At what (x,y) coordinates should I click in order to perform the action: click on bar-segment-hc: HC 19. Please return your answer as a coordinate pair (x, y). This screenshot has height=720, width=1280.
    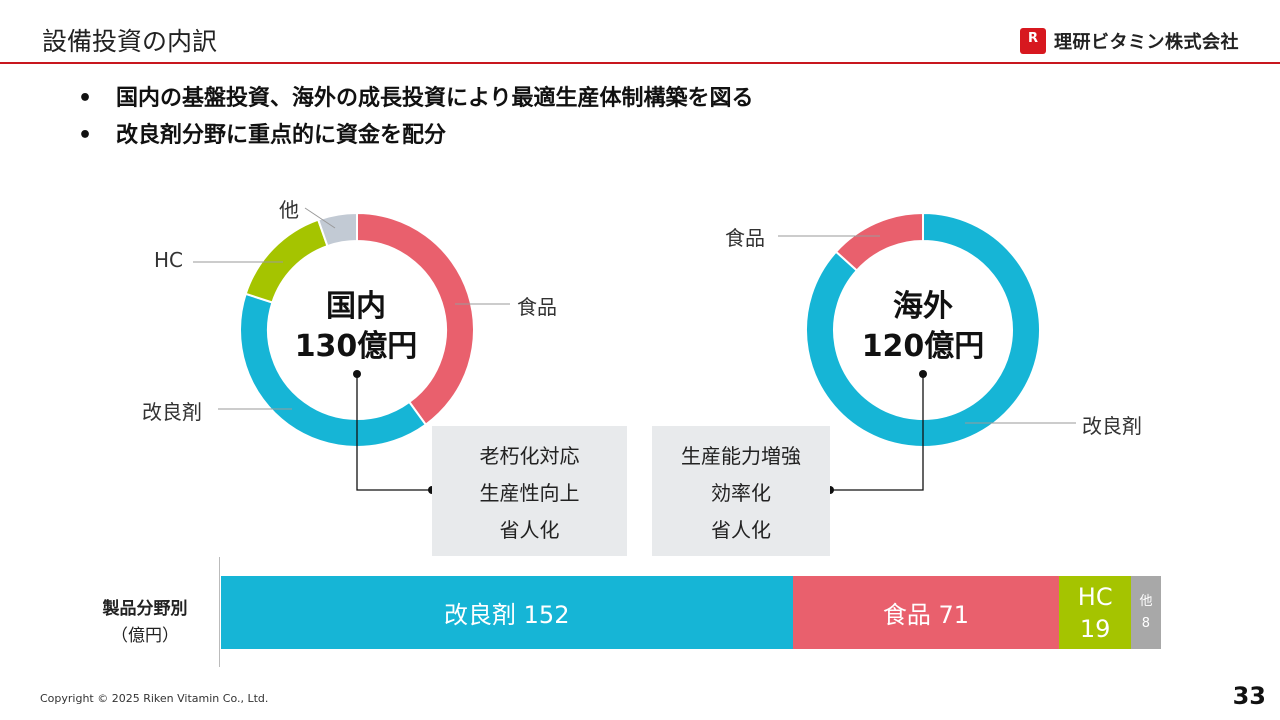
    Looking at the image, I should click on (1095, 612).